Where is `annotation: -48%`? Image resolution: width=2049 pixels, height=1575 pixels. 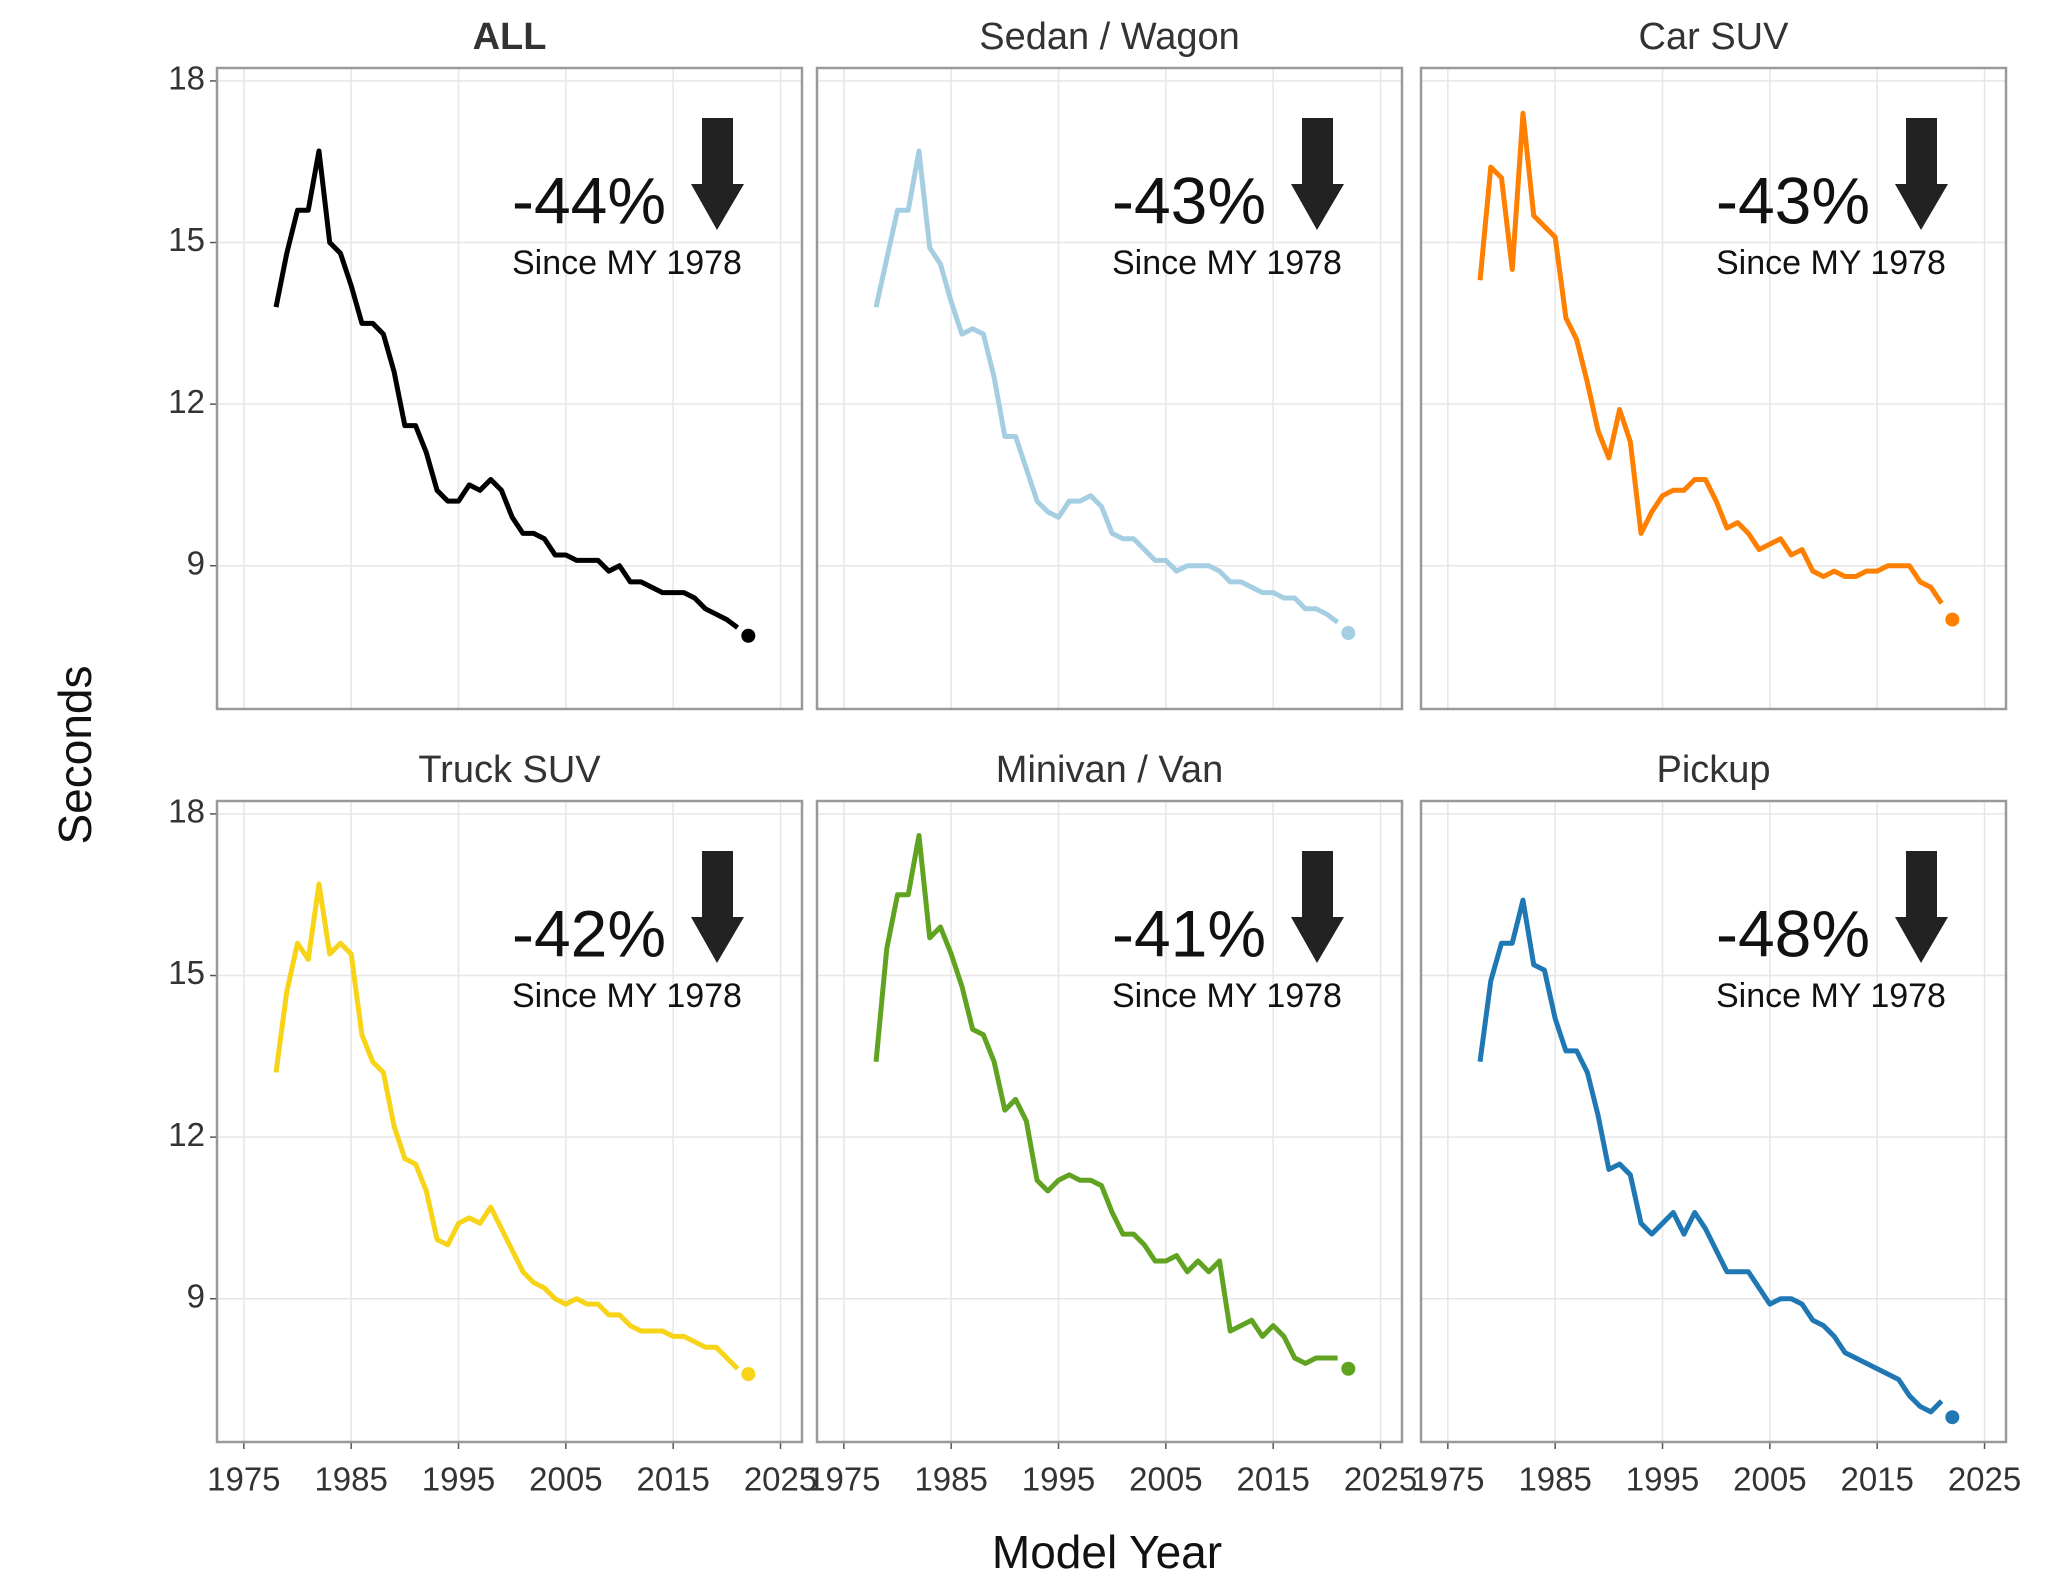
annotation: -48% is located at coordinates (1793, 933).